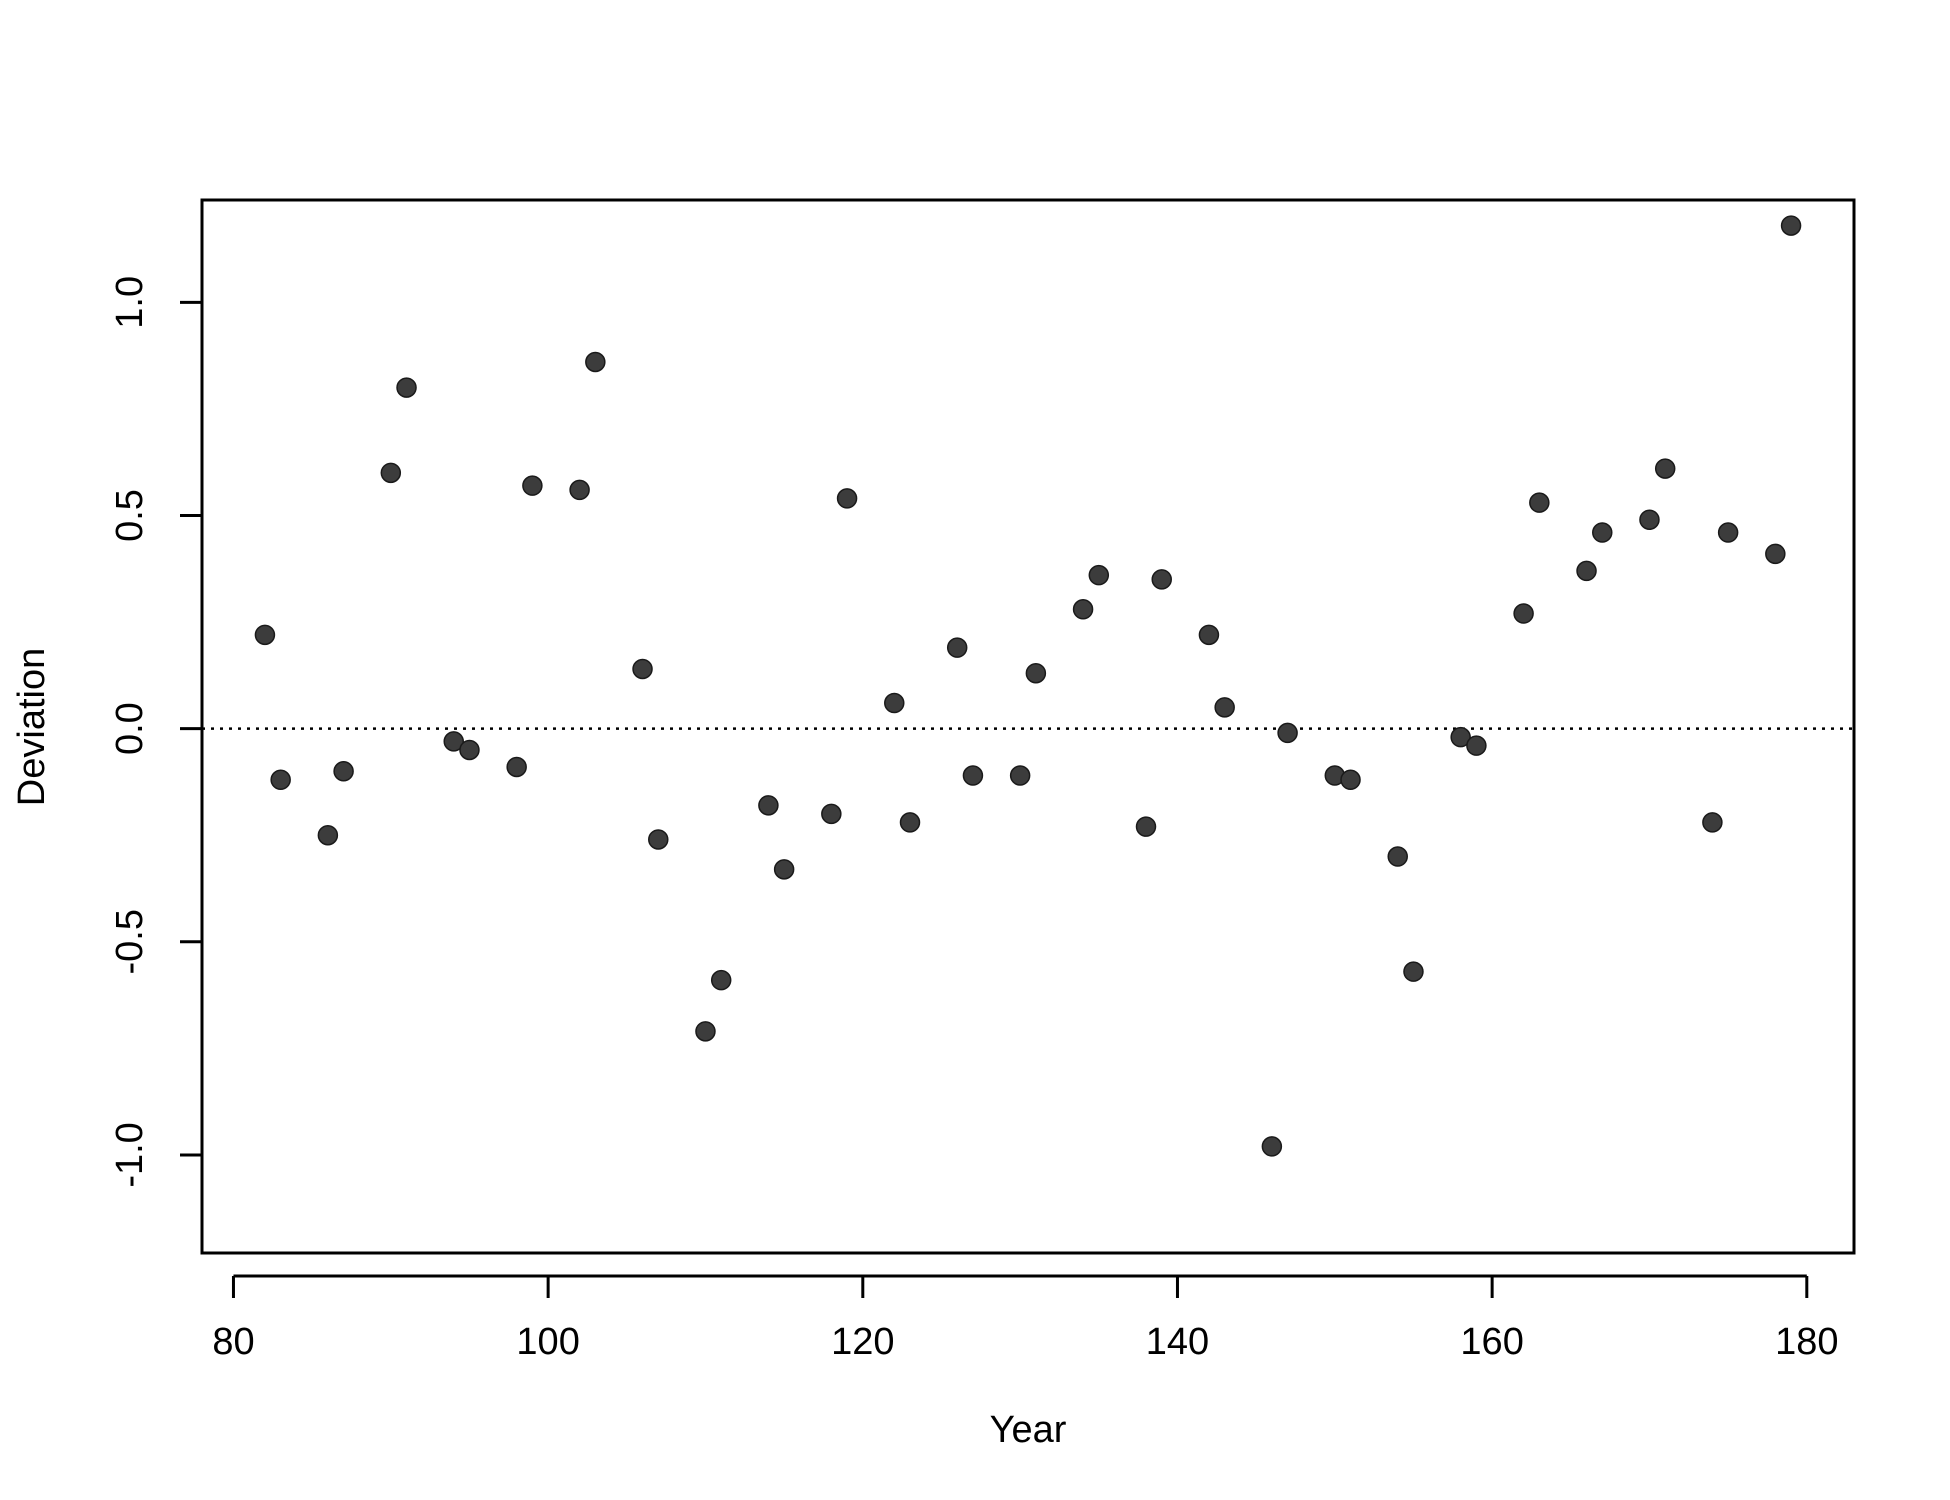 The height and width of the screenshot is (1500, 1950). What do you see at coordinates (1177, 1342) in the screenshot?
I see `x-tick-label: 140` at bounding box center [1177, 1342].